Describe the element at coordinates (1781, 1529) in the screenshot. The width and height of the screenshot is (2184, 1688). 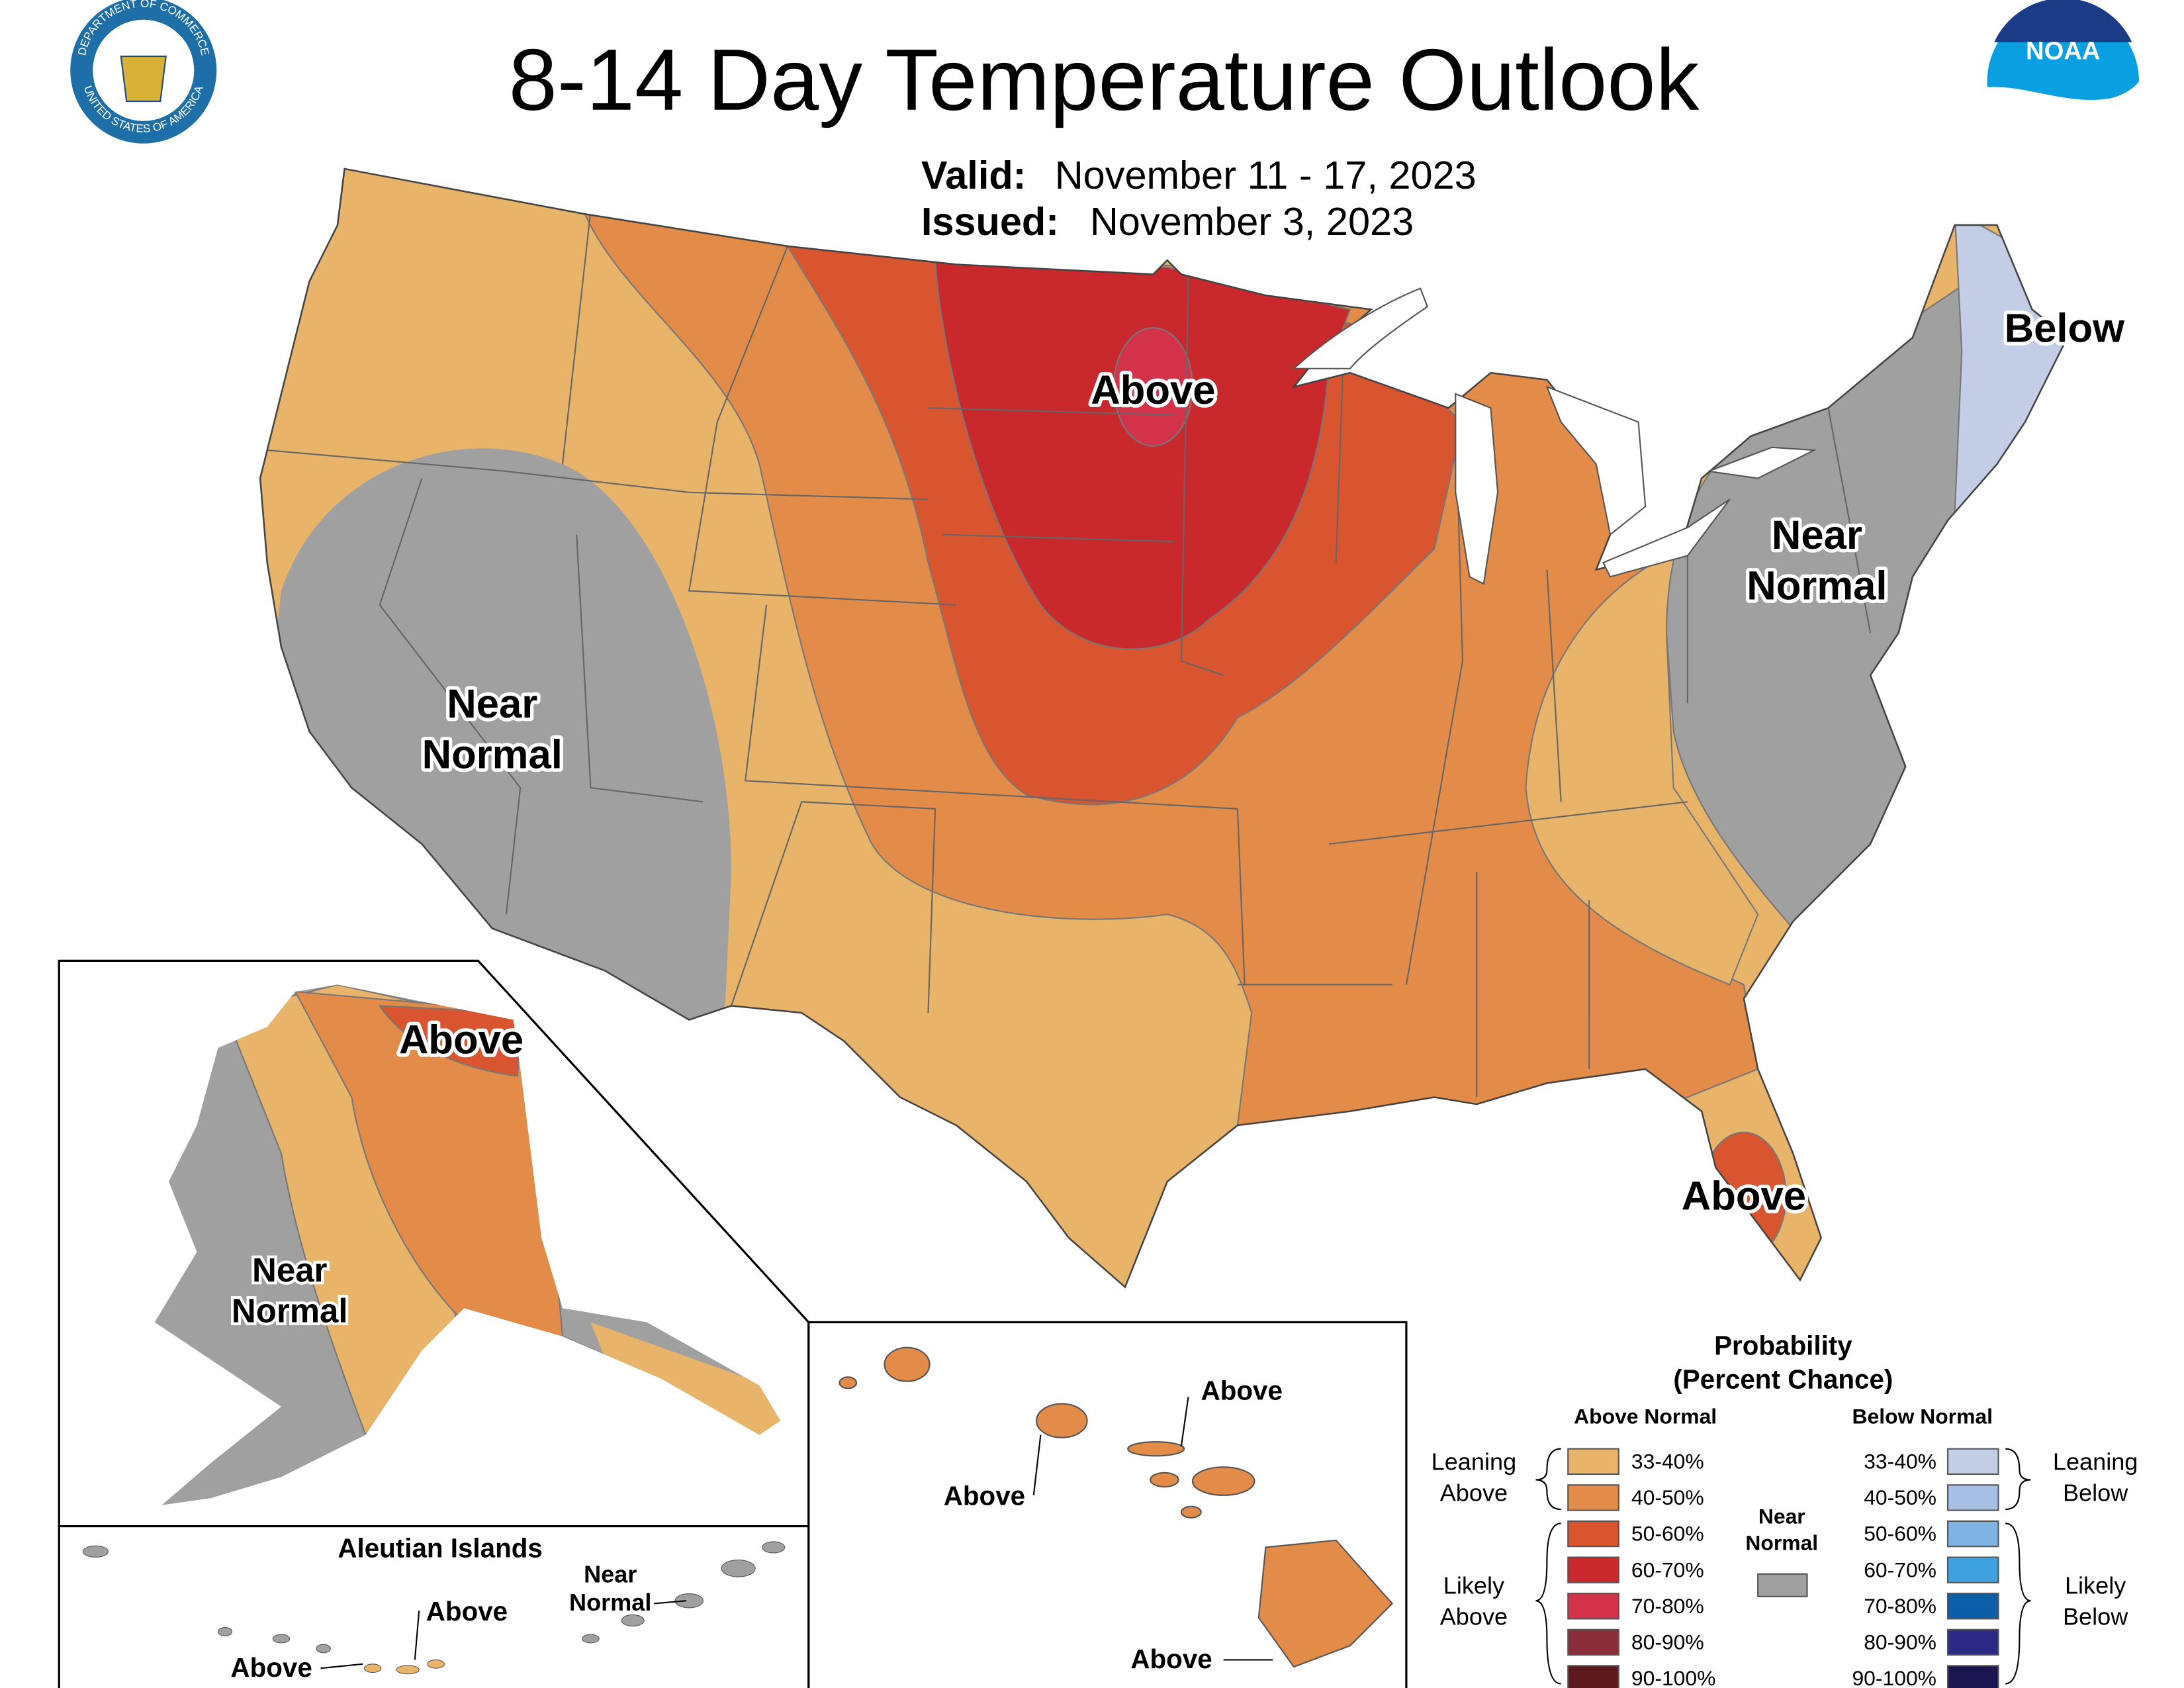
I see `legend-near: Near Normal` at that location.